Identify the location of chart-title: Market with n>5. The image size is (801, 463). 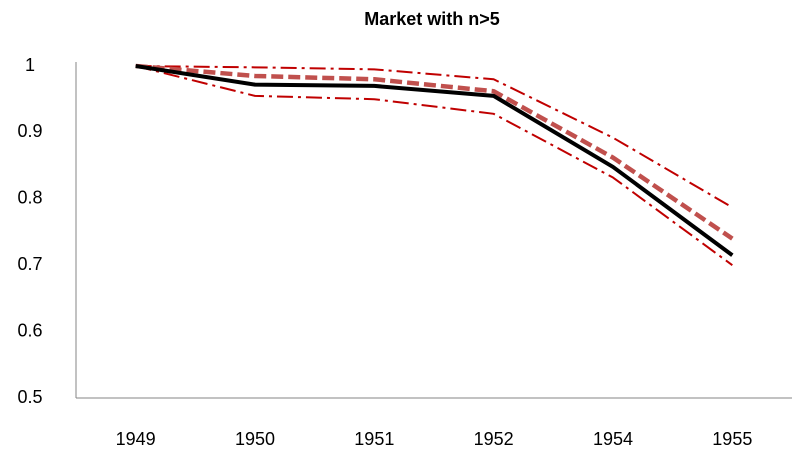
(432, 19).